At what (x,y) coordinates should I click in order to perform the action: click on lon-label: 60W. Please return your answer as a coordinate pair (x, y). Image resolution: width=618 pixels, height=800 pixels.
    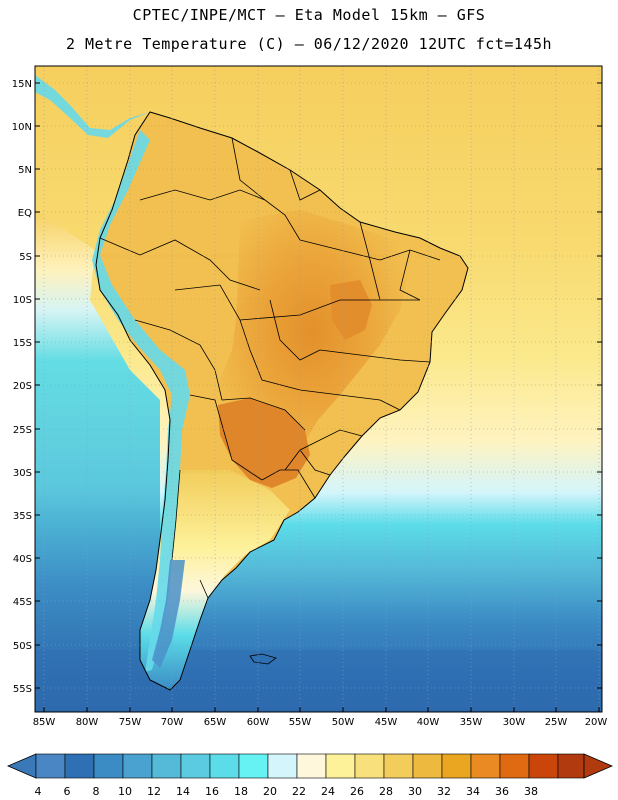
    Looking at the image, I should click on (258, 722).